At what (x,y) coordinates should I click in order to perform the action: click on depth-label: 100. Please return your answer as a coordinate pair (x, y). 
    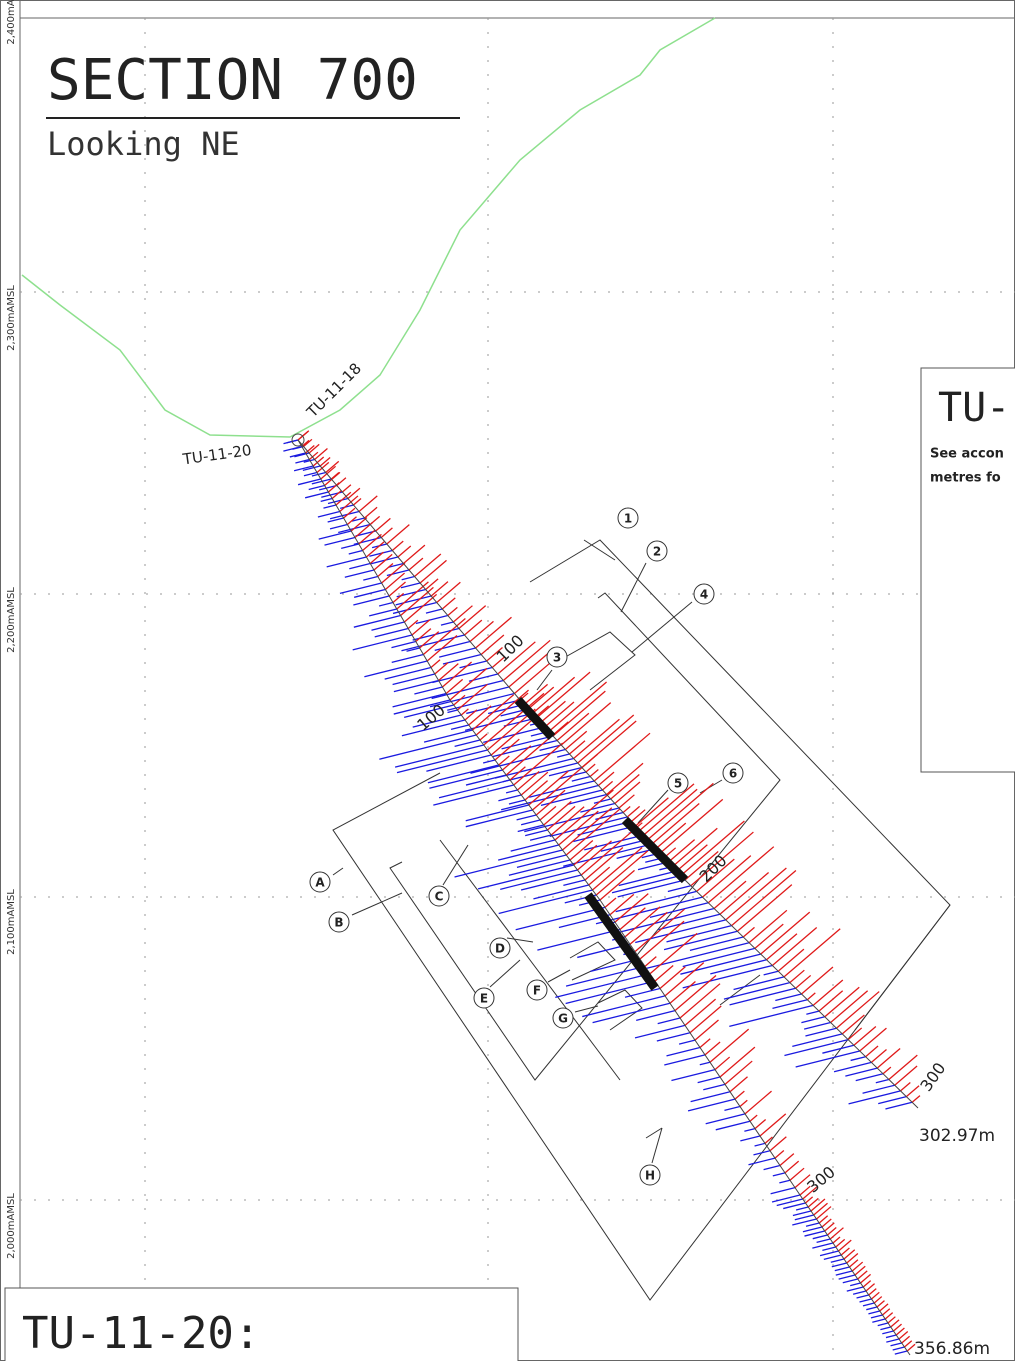
    Looking at the image, I should click on (510, 648).